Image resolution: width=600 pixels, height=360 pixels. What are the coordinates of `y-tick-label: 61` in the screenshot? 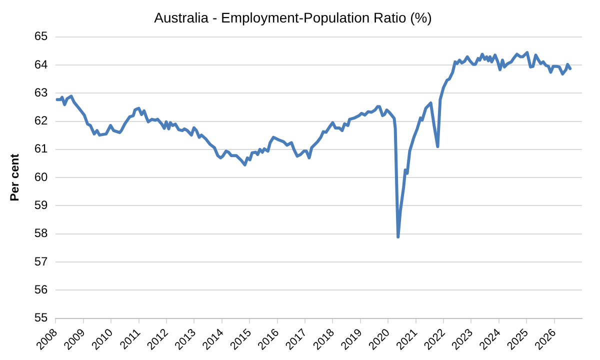 It's located at (41, 149).